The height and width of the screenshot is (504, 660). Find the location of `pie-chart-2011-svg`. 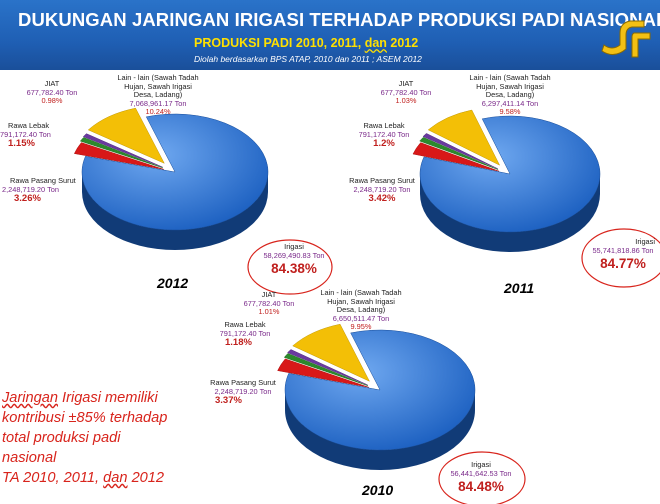

pie-chart-2011-svg is located at coordinates (536, 198).